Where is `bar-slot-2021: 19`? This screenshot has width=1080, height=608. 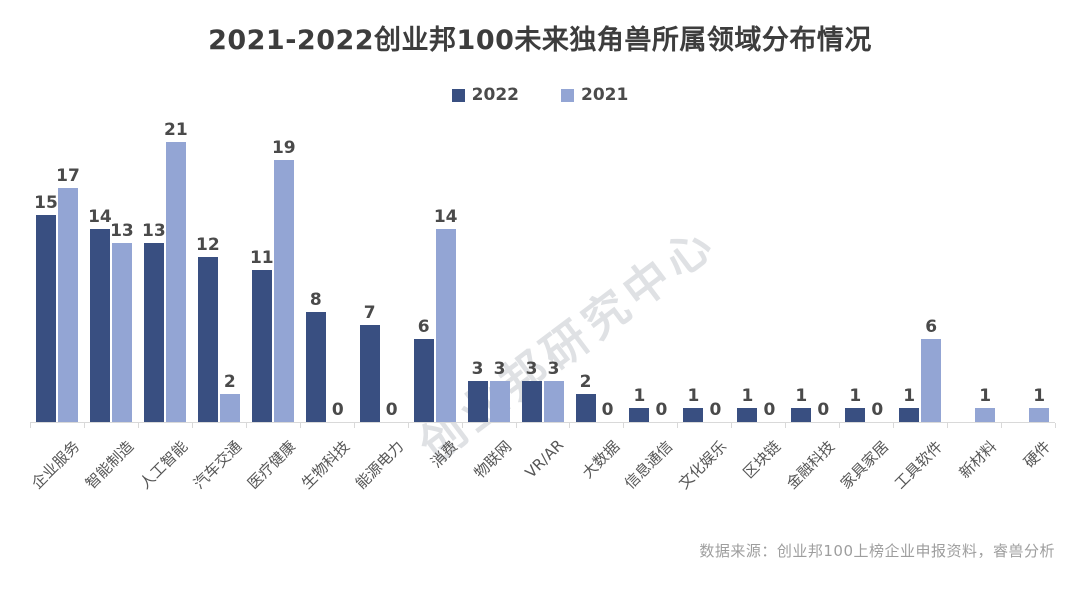 bar-slot-2021: 19 is located at coordinates (284, 271).